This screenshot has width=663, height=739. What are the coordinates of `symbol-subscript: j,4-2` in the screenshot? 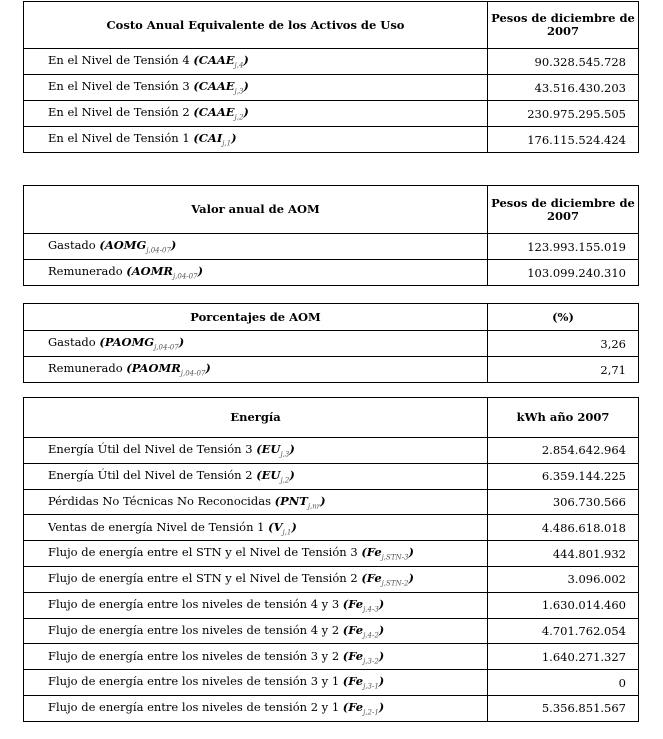 It's located at (371, 635).